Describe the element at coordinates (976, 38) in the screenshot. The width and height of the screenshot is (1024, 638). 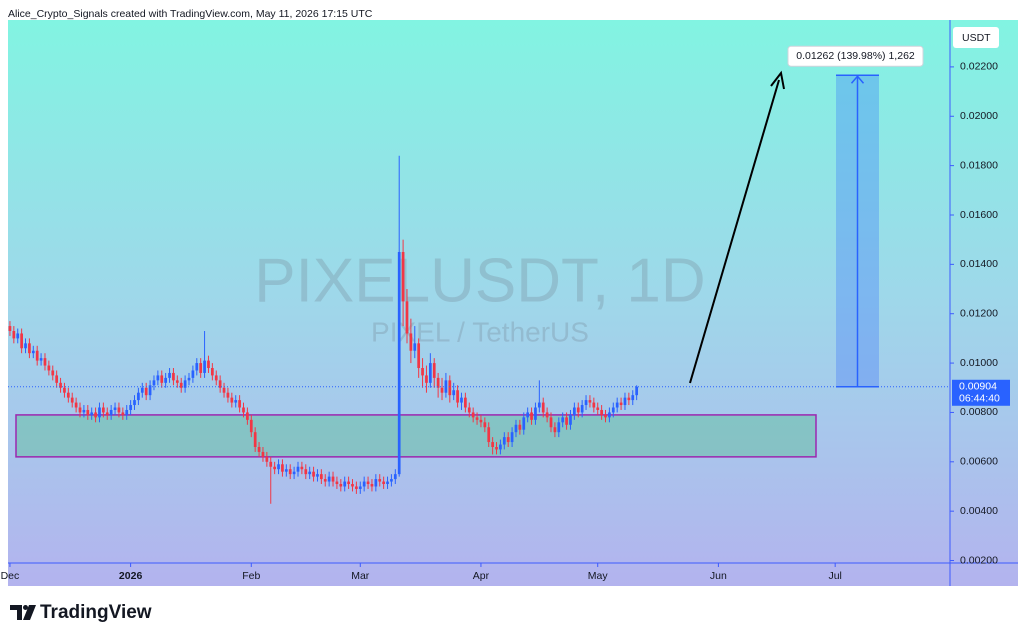
I see `currency-label: USDT` at that location.